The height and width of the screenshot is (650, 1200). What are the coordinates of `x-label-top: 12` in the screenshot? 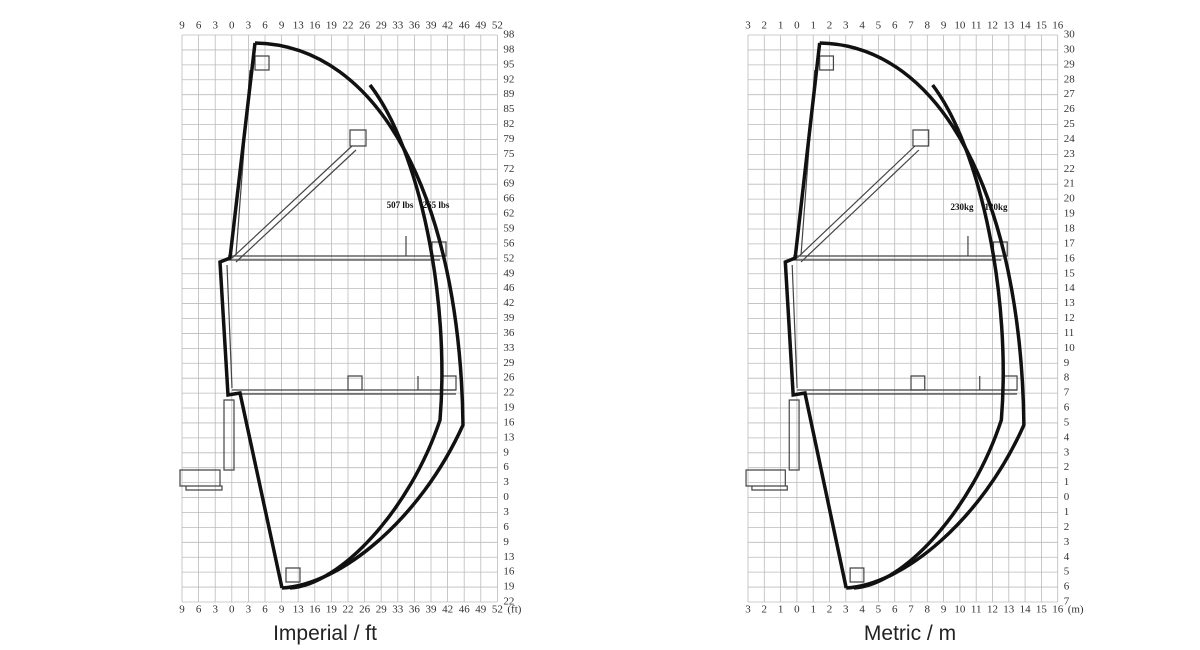 It's located at (992, 26).